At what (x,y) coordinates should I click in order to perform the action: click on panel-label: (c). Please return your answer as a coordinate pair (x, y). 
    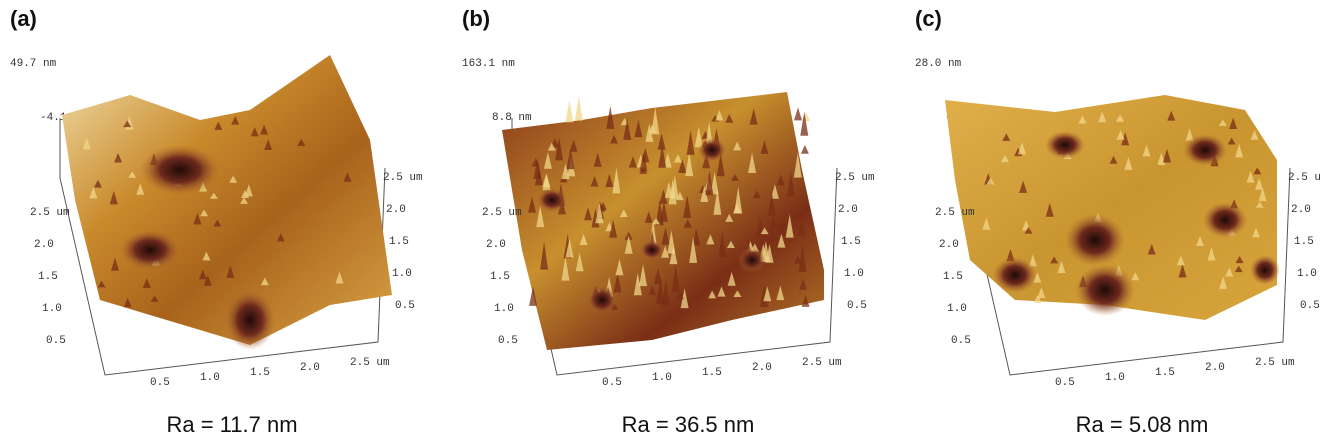
    Looking at the image, I should click on (928, 18).